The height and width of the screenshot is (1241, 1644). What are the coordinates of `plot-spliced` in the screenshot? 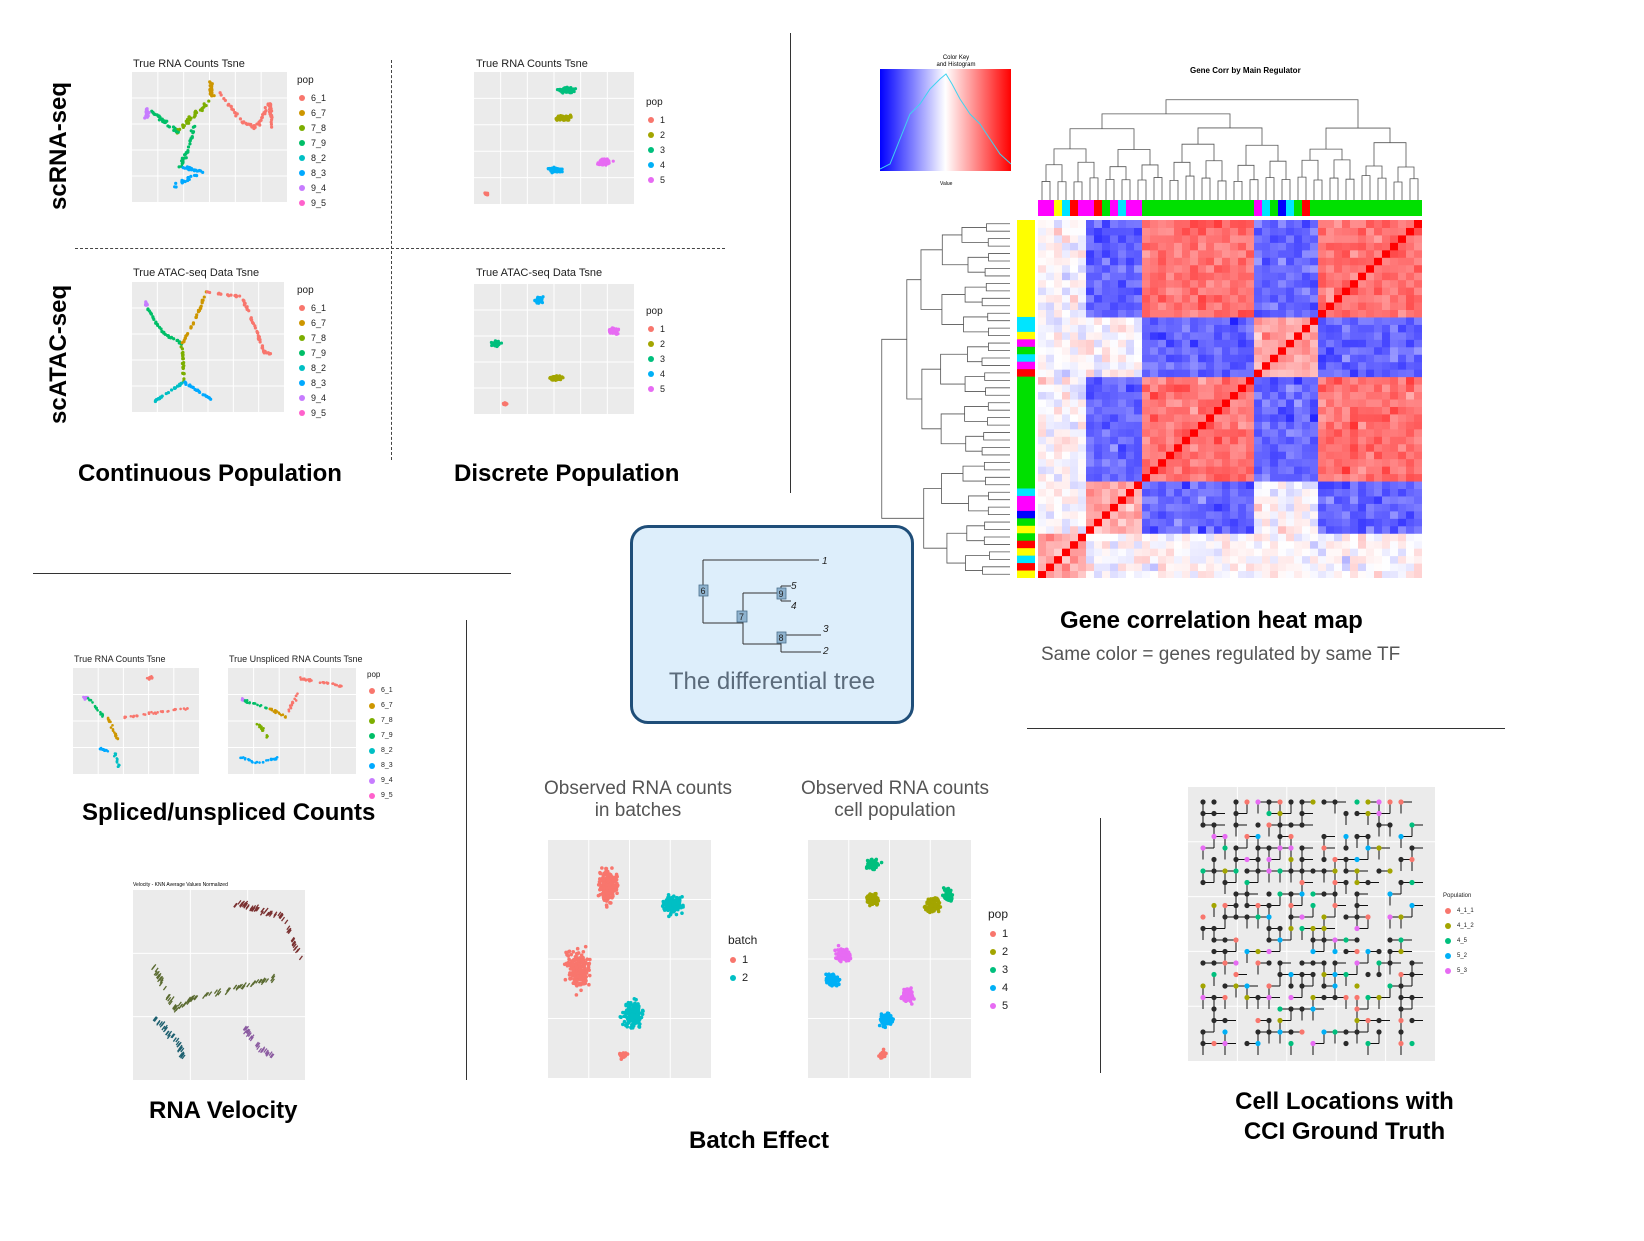 It's located at (136, 721).